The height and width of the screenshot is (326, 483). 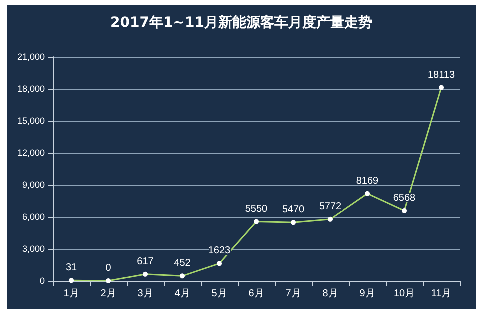 What do you see at coordinates (241, 22) in the screenshot?
I see `chart-title: 2017年1~11月新能源客车月度产量走势` at bounding box center [241, 22].